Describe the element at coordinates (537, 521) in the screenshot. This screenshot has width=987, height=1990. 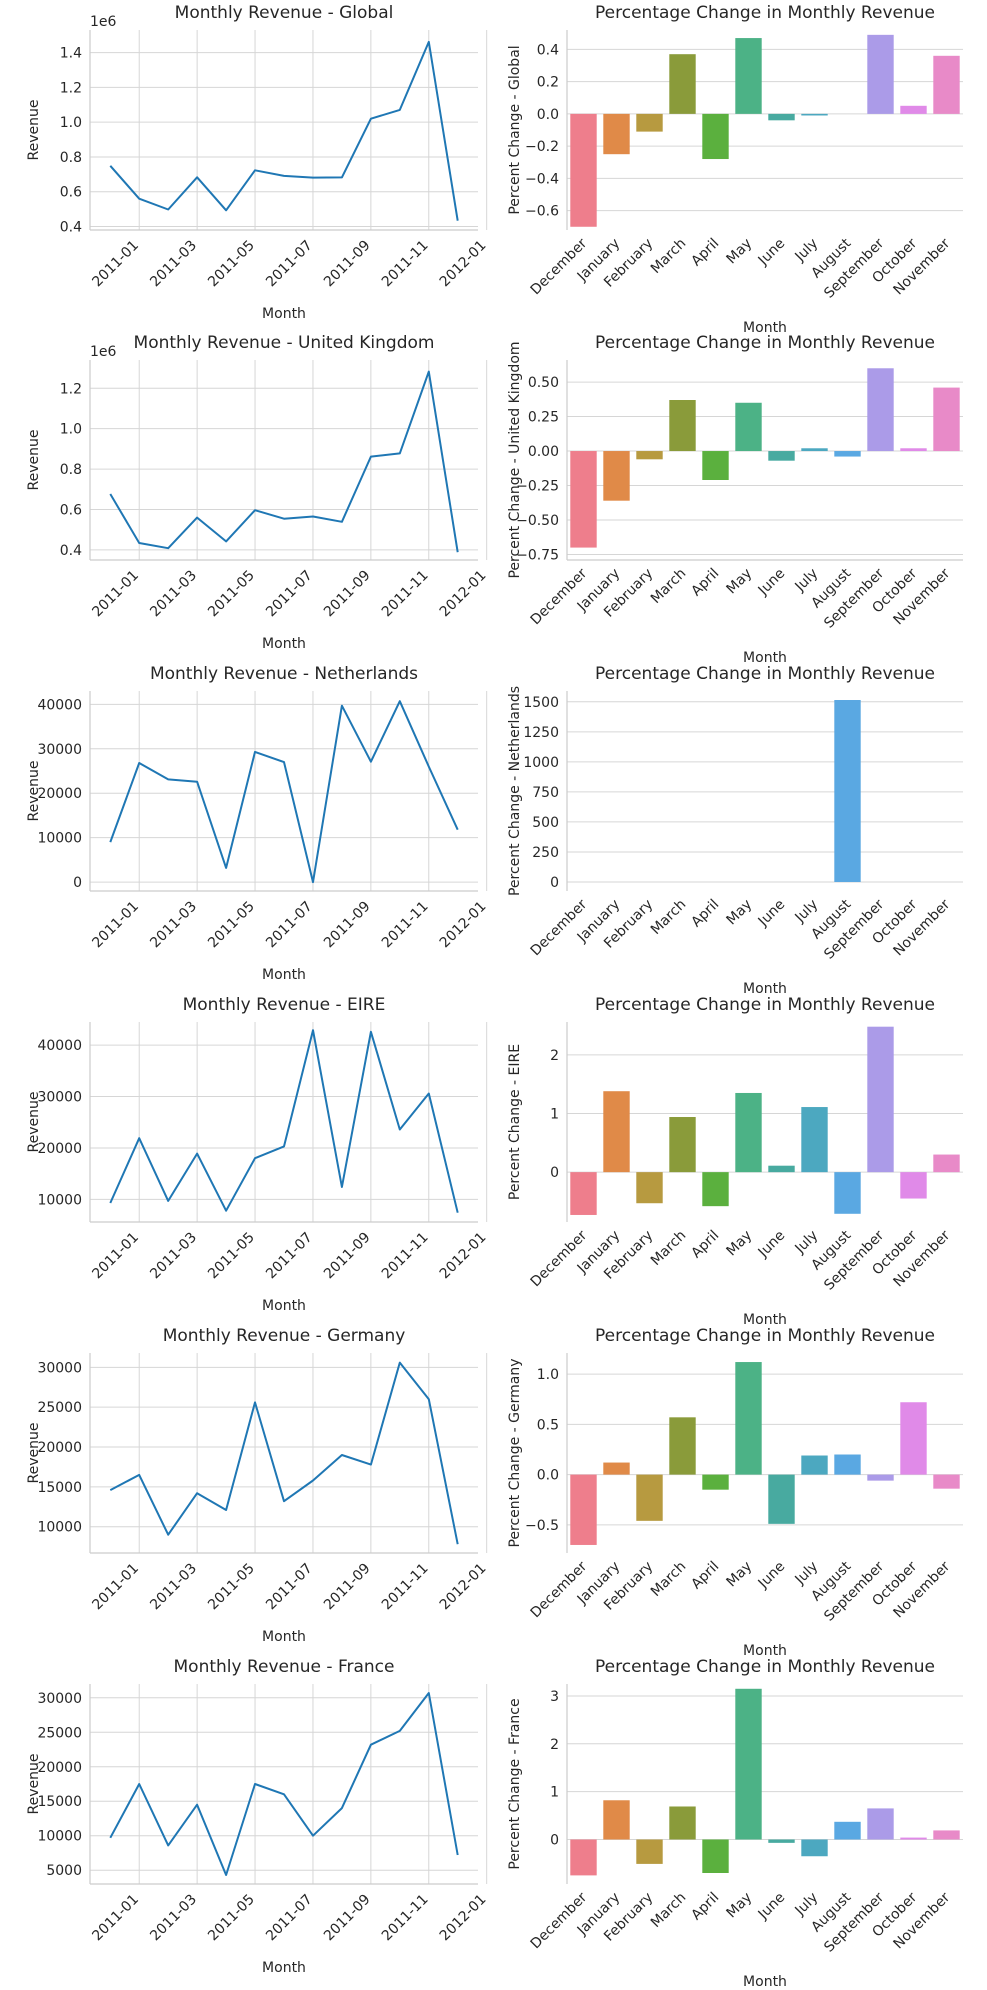
I see `y-tick-label: −0.50` at that location.